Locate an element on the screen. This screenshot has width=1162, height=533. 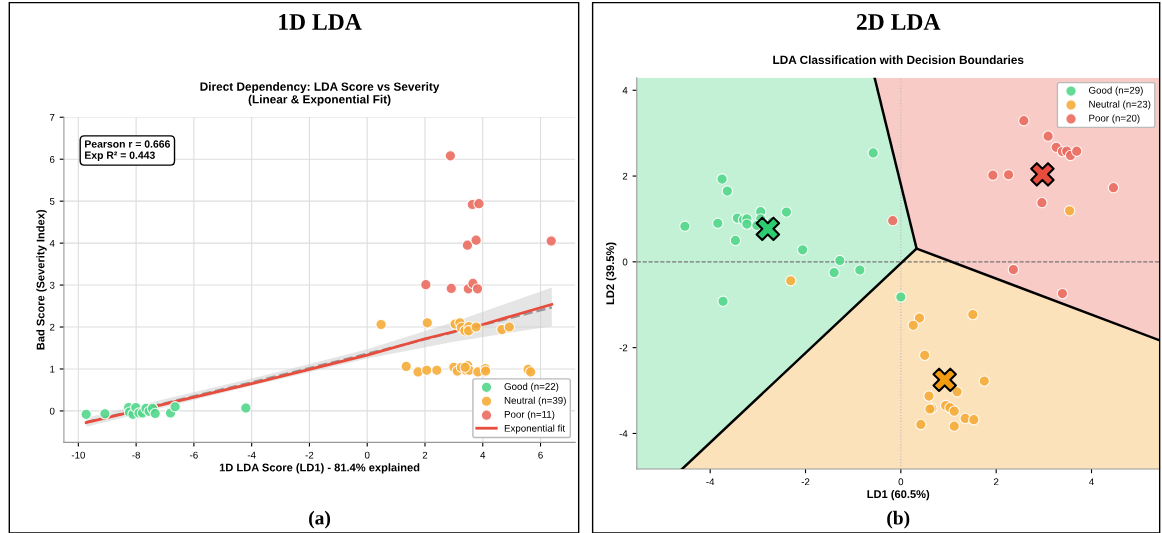
x-tick-label: -6 is located at coordinates (194, 455).